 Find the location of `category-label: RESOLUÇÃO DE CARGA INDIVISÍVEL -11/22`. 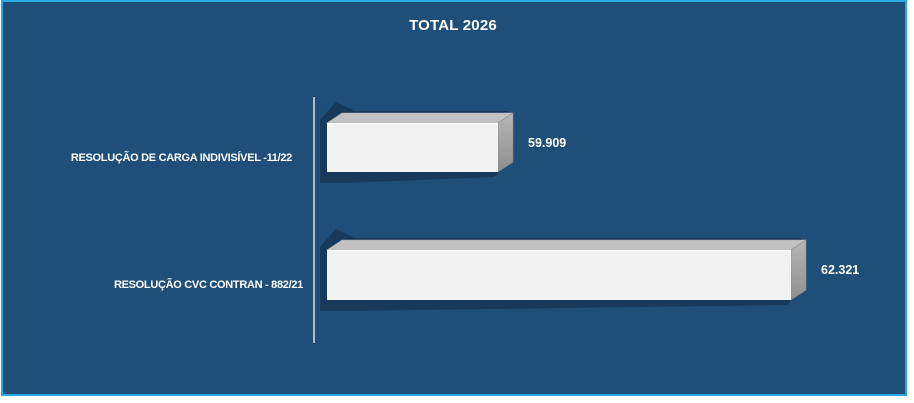

category-label: RESOLUÇÃO DE CARGA INDIVISÍVEL -11/22 is located at coordinates (181, 158).